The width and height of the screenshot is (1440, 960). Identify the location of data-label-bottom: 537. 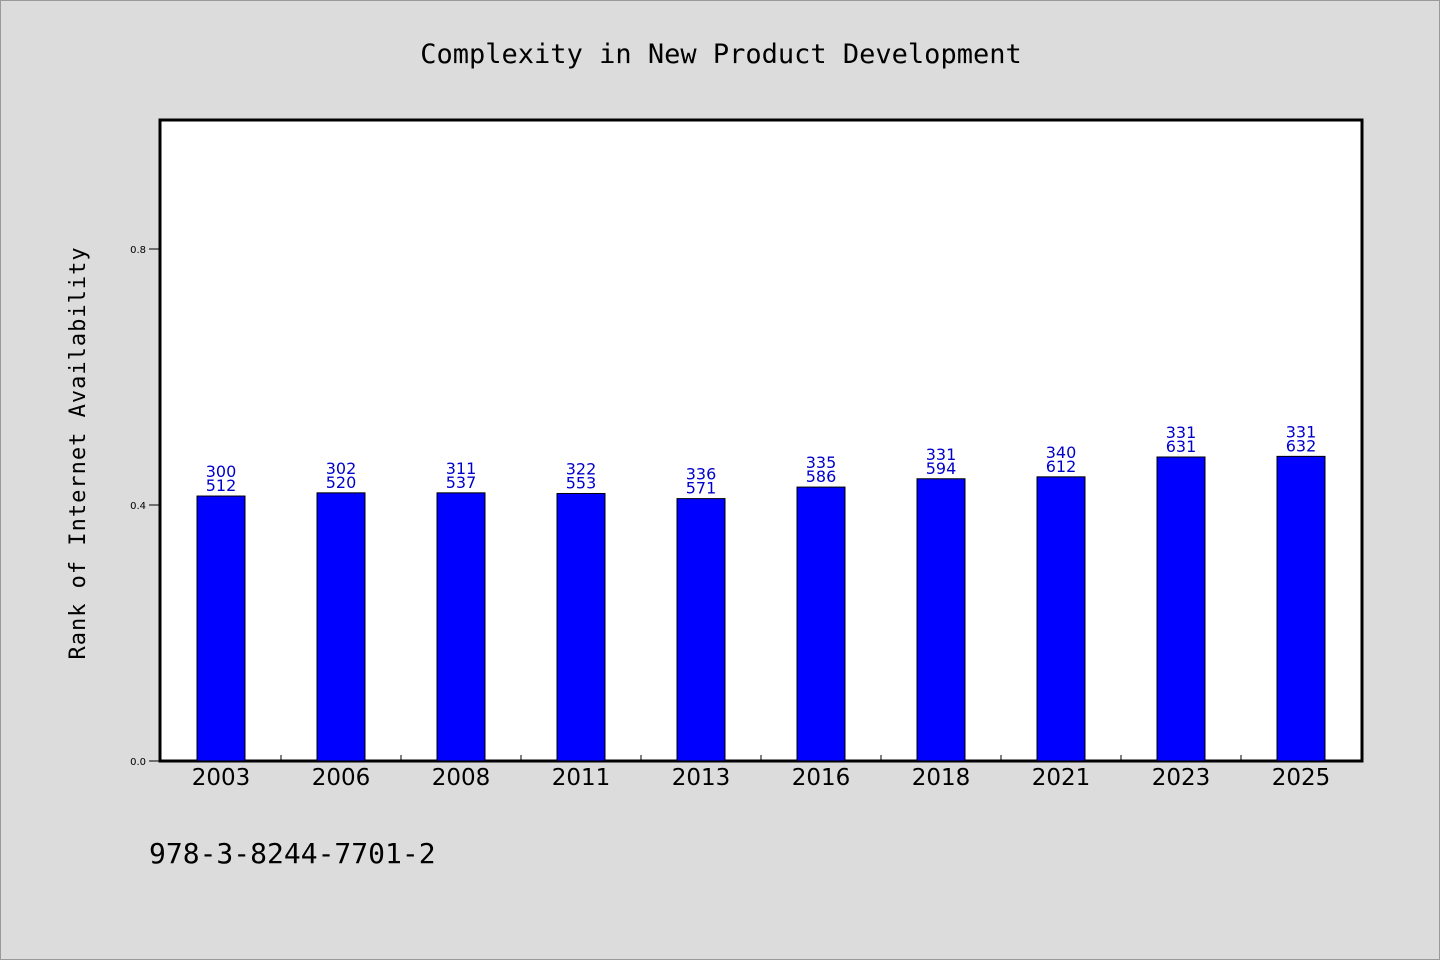
(461, 482).